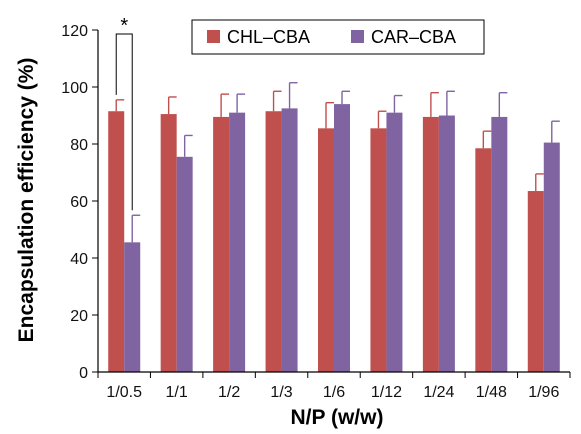 This screenshot has height=434, width=581. What do you see at coordinates (79, 145) in the screenshot?
I see `y-tick-label: 80` at bounding box center [79, 145].